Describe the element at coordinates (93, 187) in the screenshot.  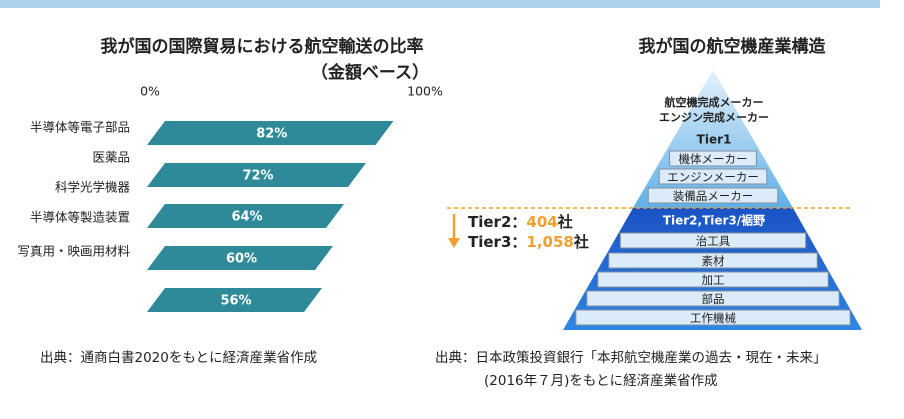
I see `category-label: 科学光学機器` at that location.